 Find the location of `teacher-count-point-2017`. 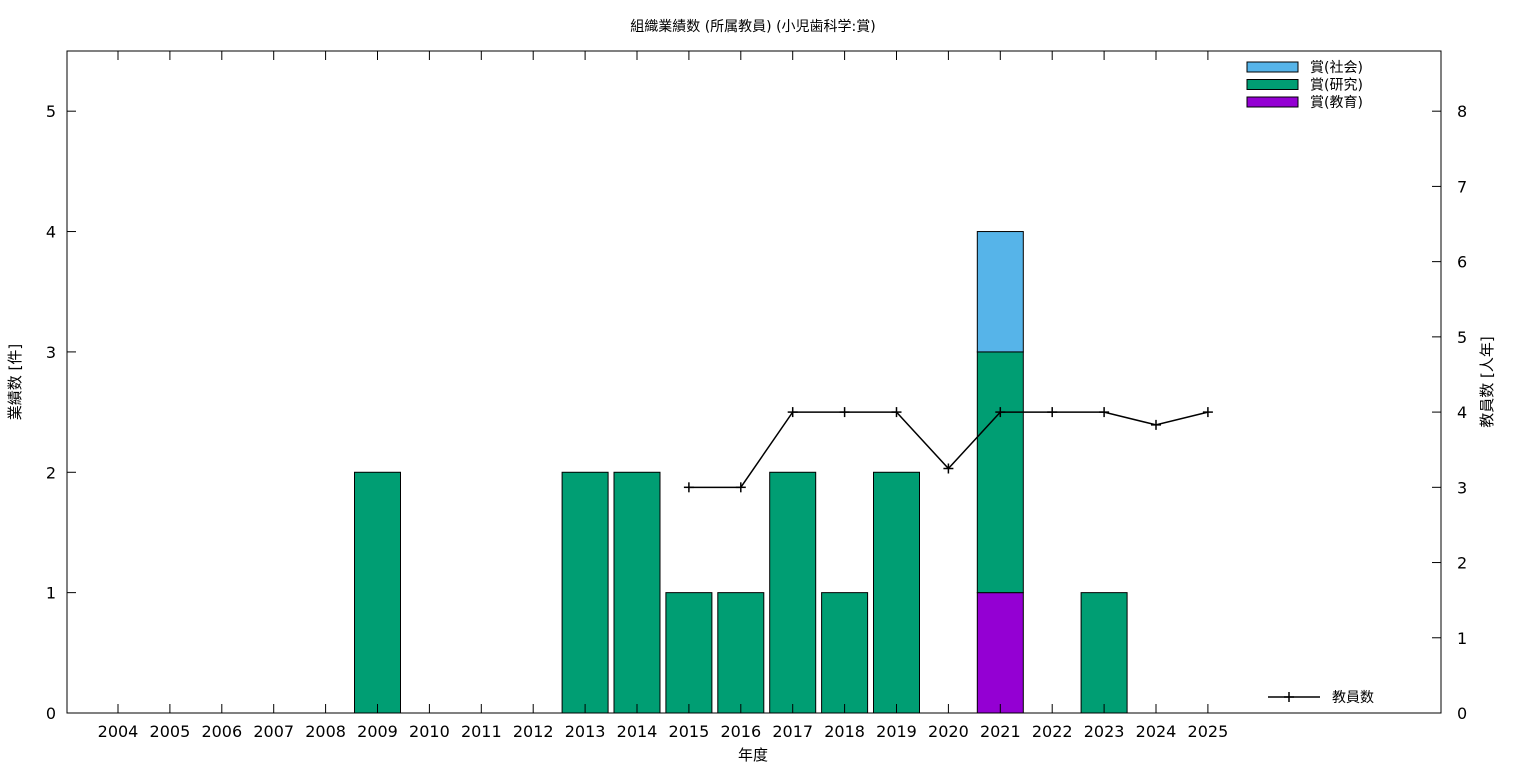

teacher-count-point-2017 is located at coordinates (792, 412).